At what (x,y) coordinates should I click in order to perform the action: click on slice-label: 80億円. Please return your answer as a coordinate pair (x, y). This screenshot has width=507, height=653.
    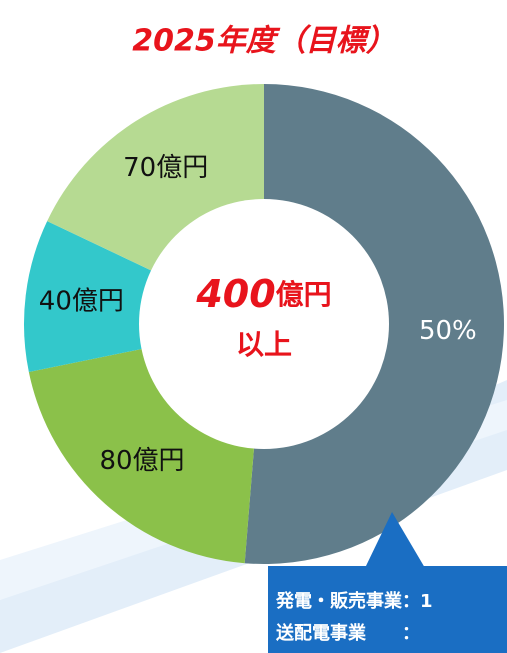
    Looking at the image, I should click on (141, 461).